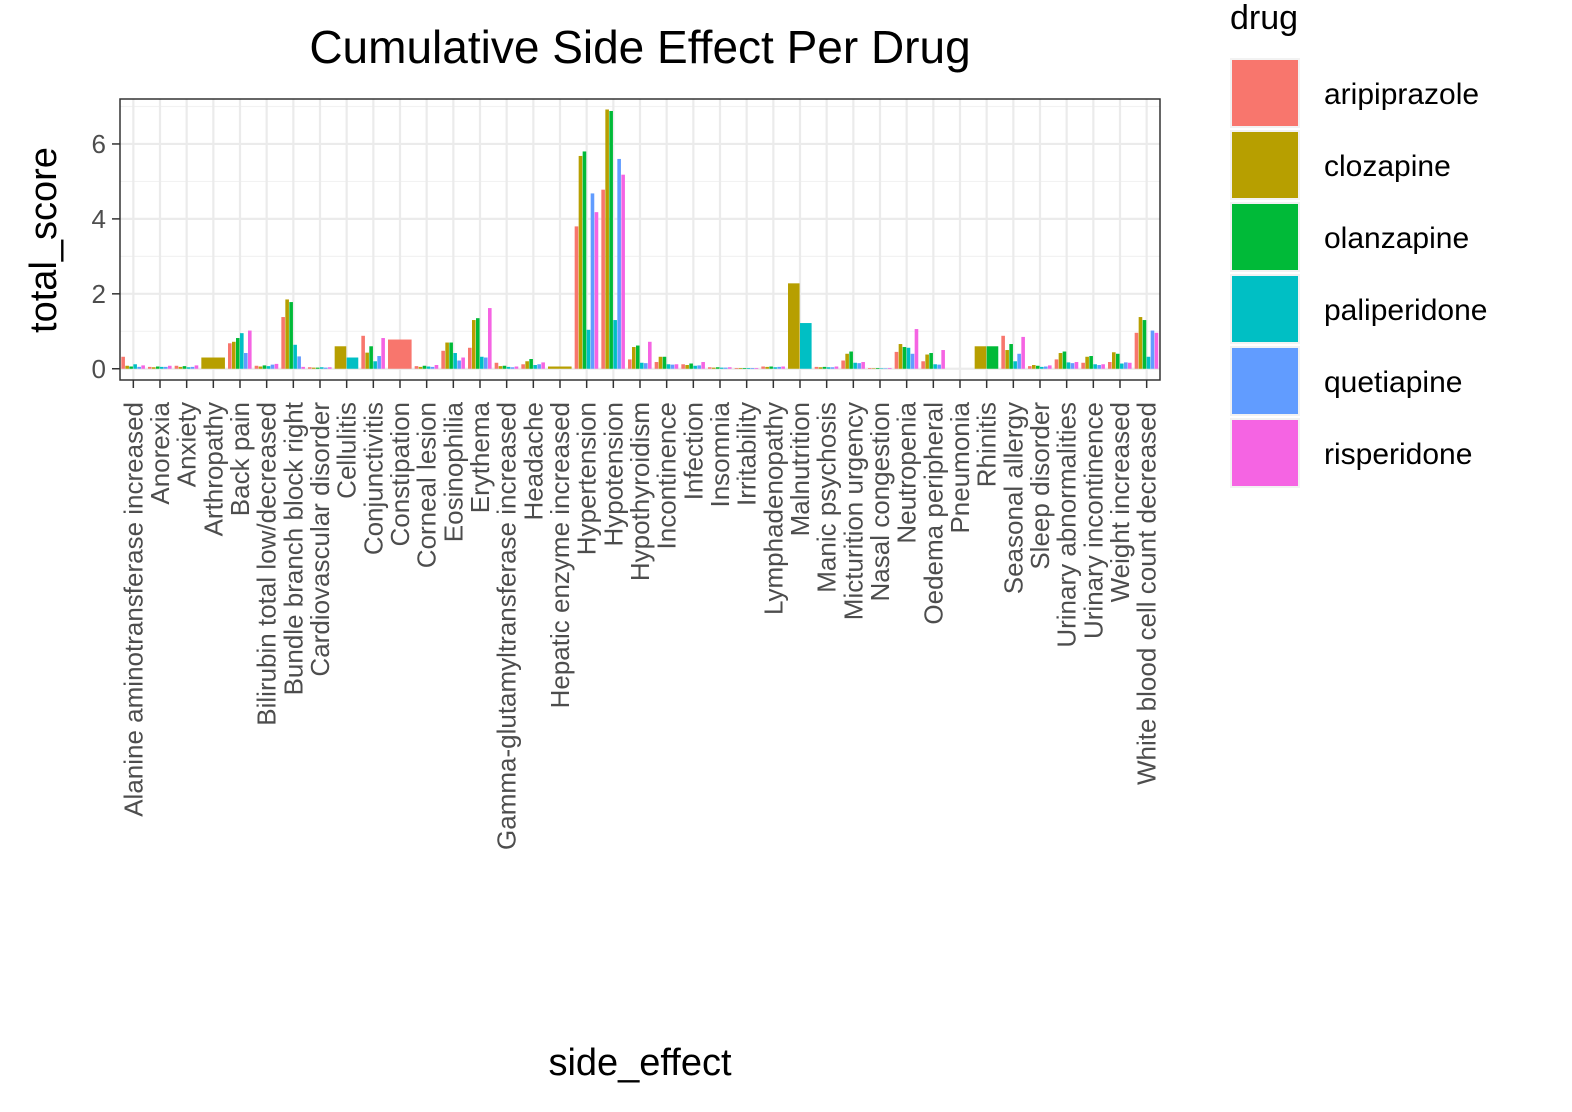 This screenshot has height=1112, width=1572. What do you see at coordinates (347, 450) in the screenshot?
I see `x-axis-tick-label: Cellulitis` at bounding box center [347, 450].